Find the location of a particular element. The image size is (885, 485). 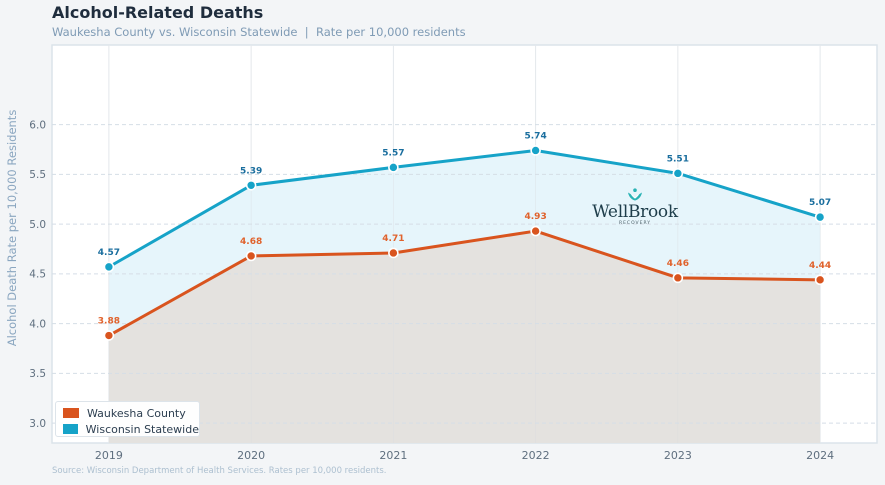

legend-item-statewide: Wisconsin Statewide is located at coordinates (131, 429).